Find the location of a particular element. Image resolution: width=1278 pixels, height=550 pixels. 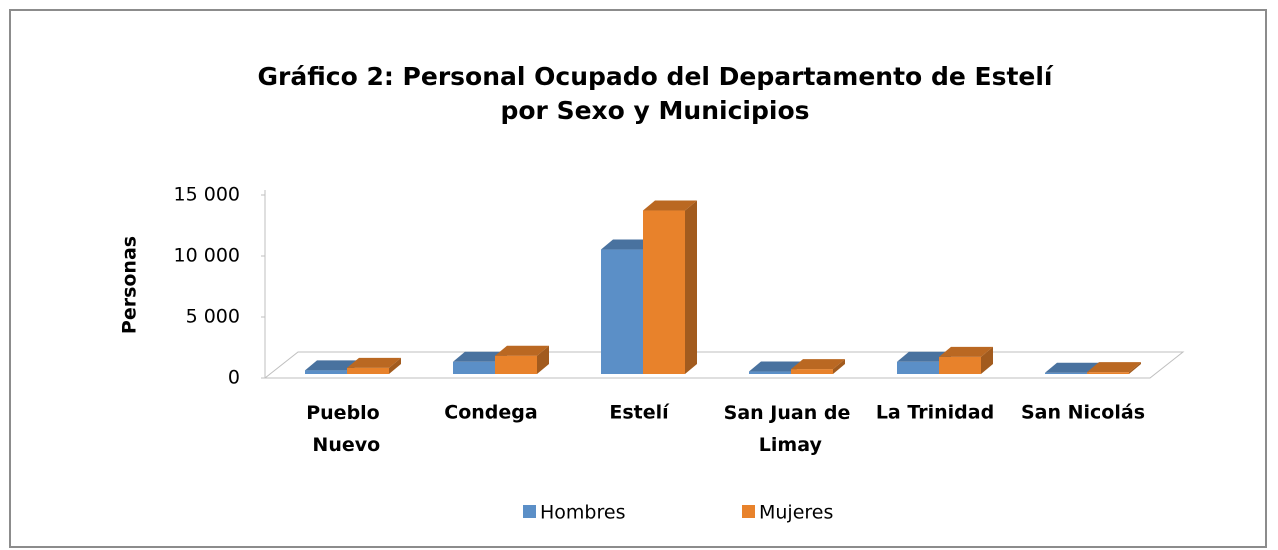

legend-label: Hombres is located at coordinates (582, 513).